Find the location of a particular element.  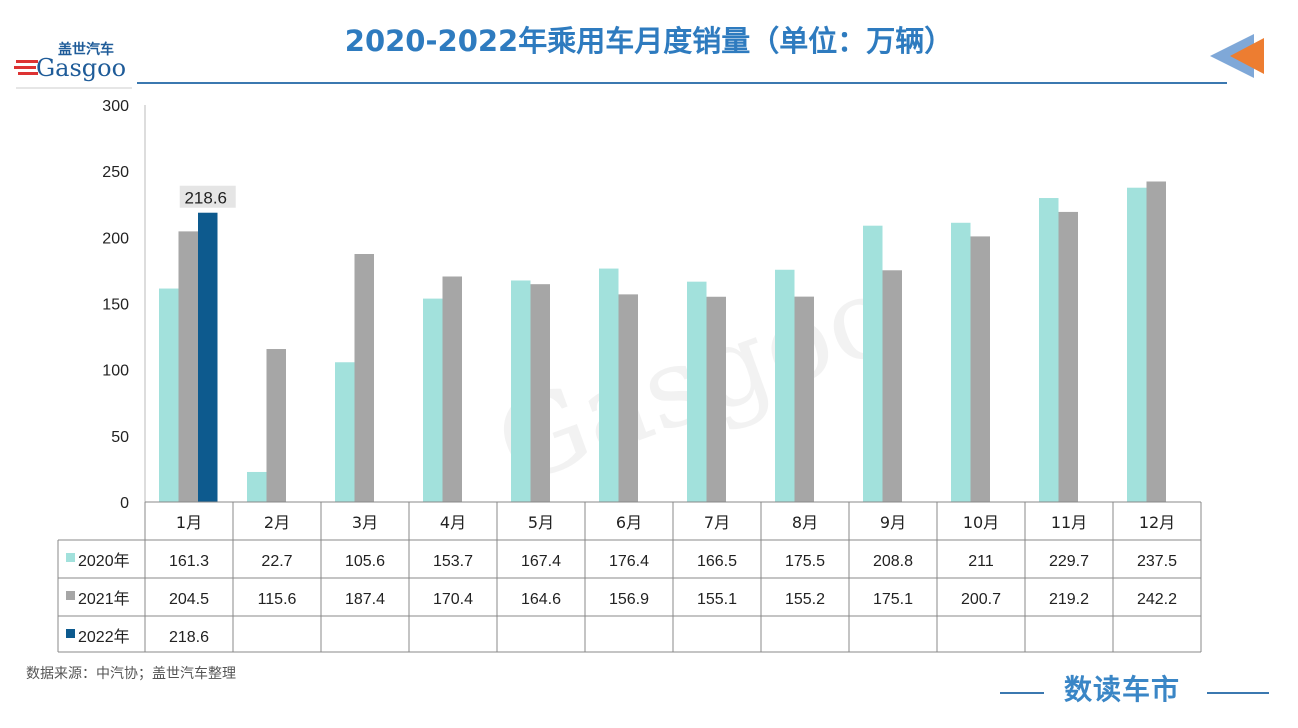

table-cell: 115.6 is located at coordinates (277, 599).